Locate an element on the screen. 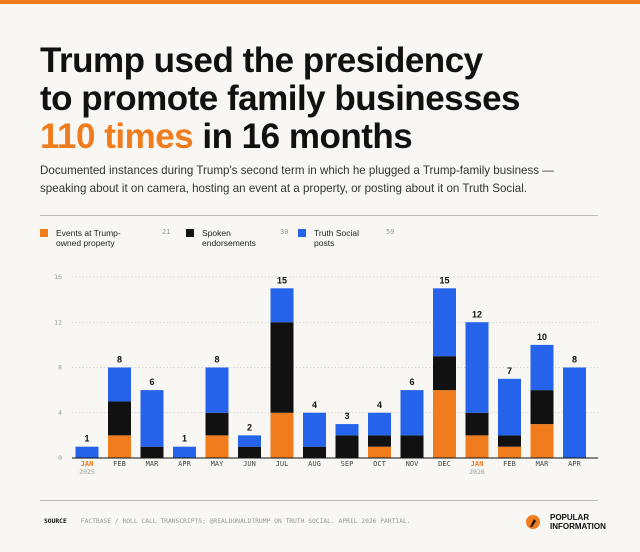 The width and height of the screenshot is (640, 552). title-rest: in 16 months is located at coordinates (303, 136).